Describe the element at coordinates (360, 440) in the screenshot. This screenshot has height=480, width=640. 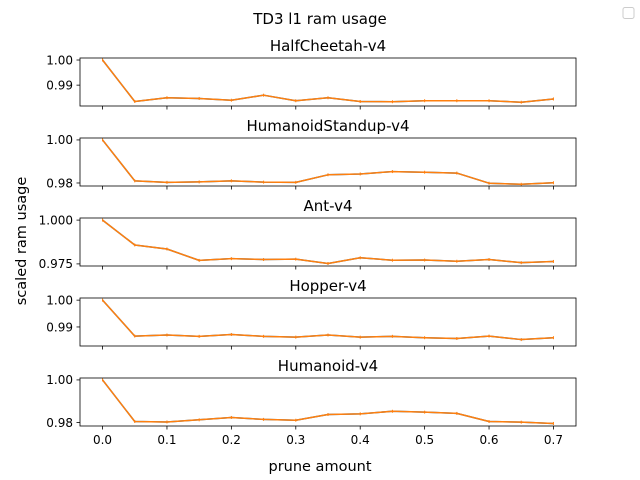
I see `x-tick-label: 0.4` at that location.